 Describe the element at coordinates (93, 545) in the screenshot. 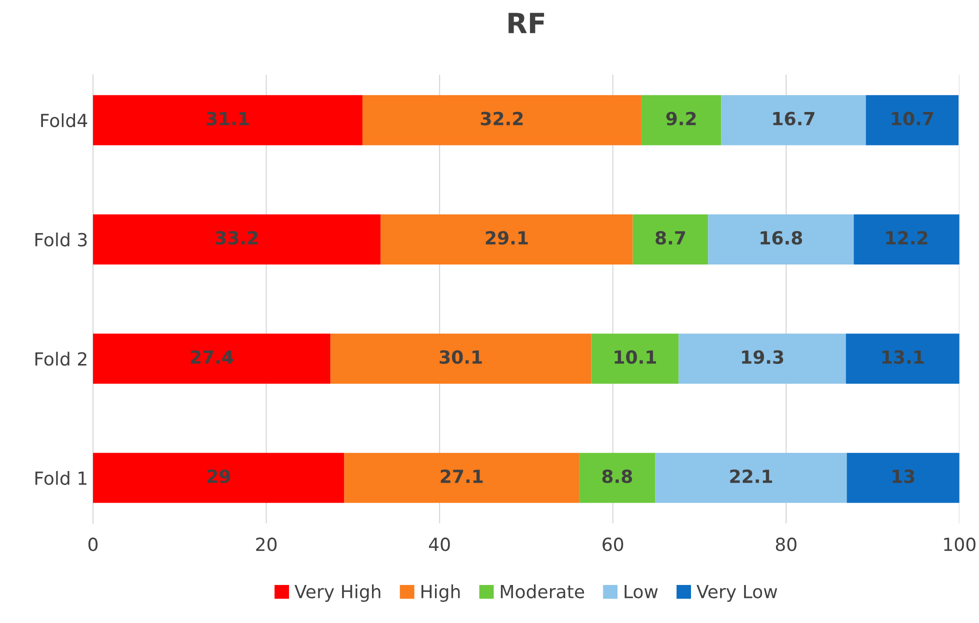

I see `x-tick-label: 0` at that location.